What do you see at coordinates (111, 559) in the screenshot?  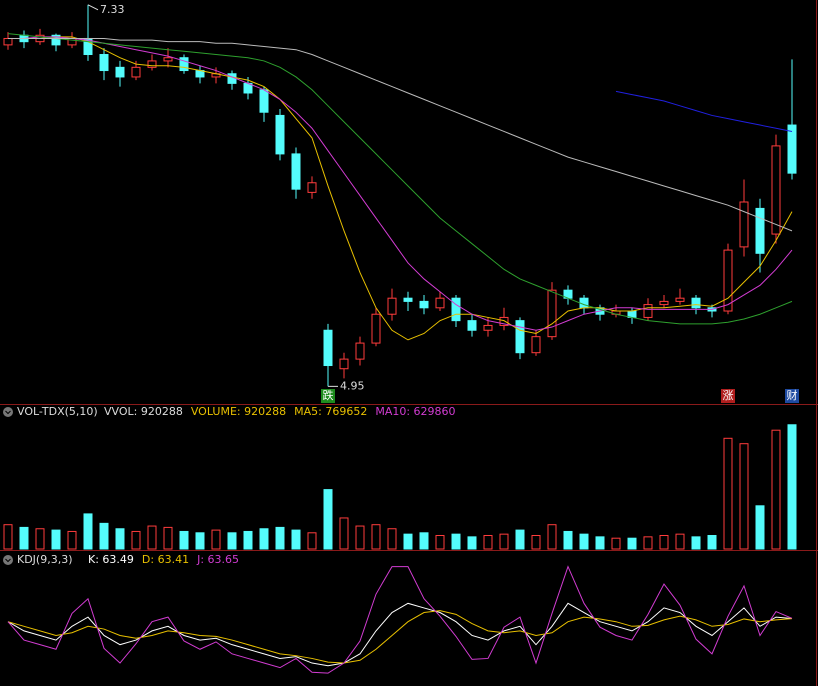 I see `legend-item: K: 63.49` at bounding box center [111, 559].